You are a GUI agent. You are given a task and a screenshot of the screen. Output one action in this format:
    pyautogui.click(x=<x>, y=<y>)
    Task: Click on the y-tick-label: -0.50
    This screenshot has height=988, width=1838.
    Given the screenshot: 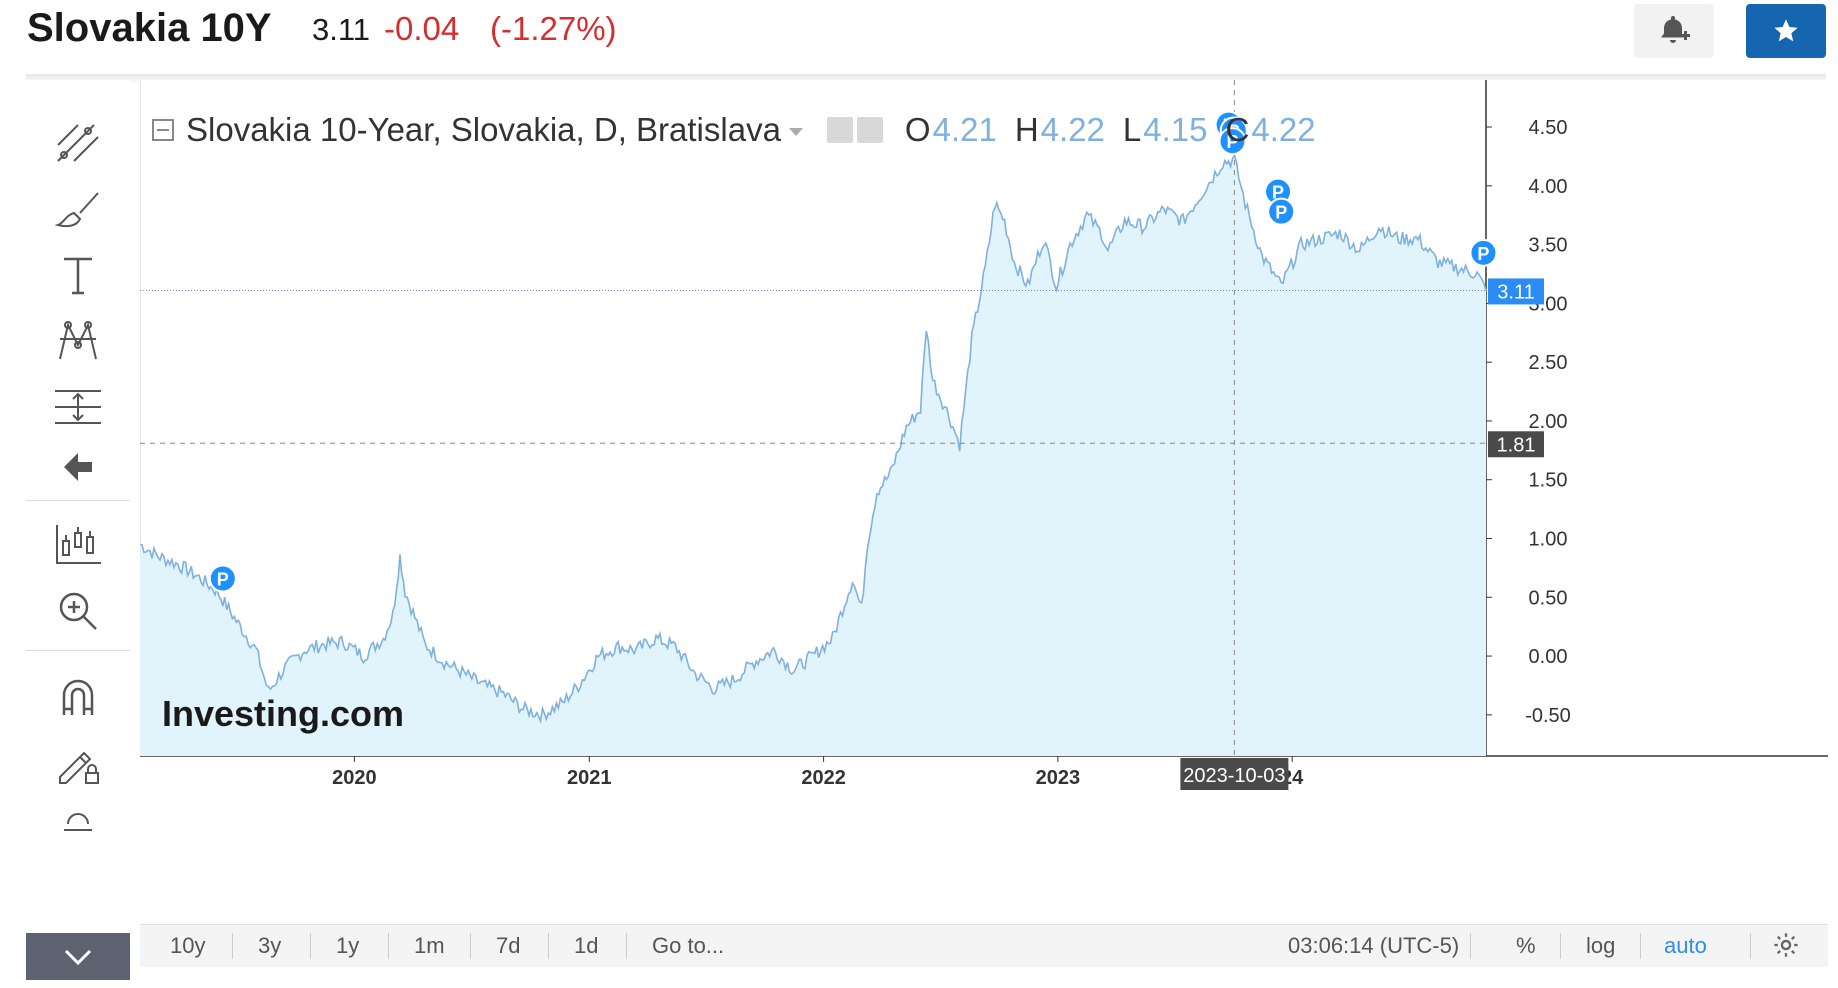 What is the action you would take?
    pyautogui.click(x=1548, y=716)
    